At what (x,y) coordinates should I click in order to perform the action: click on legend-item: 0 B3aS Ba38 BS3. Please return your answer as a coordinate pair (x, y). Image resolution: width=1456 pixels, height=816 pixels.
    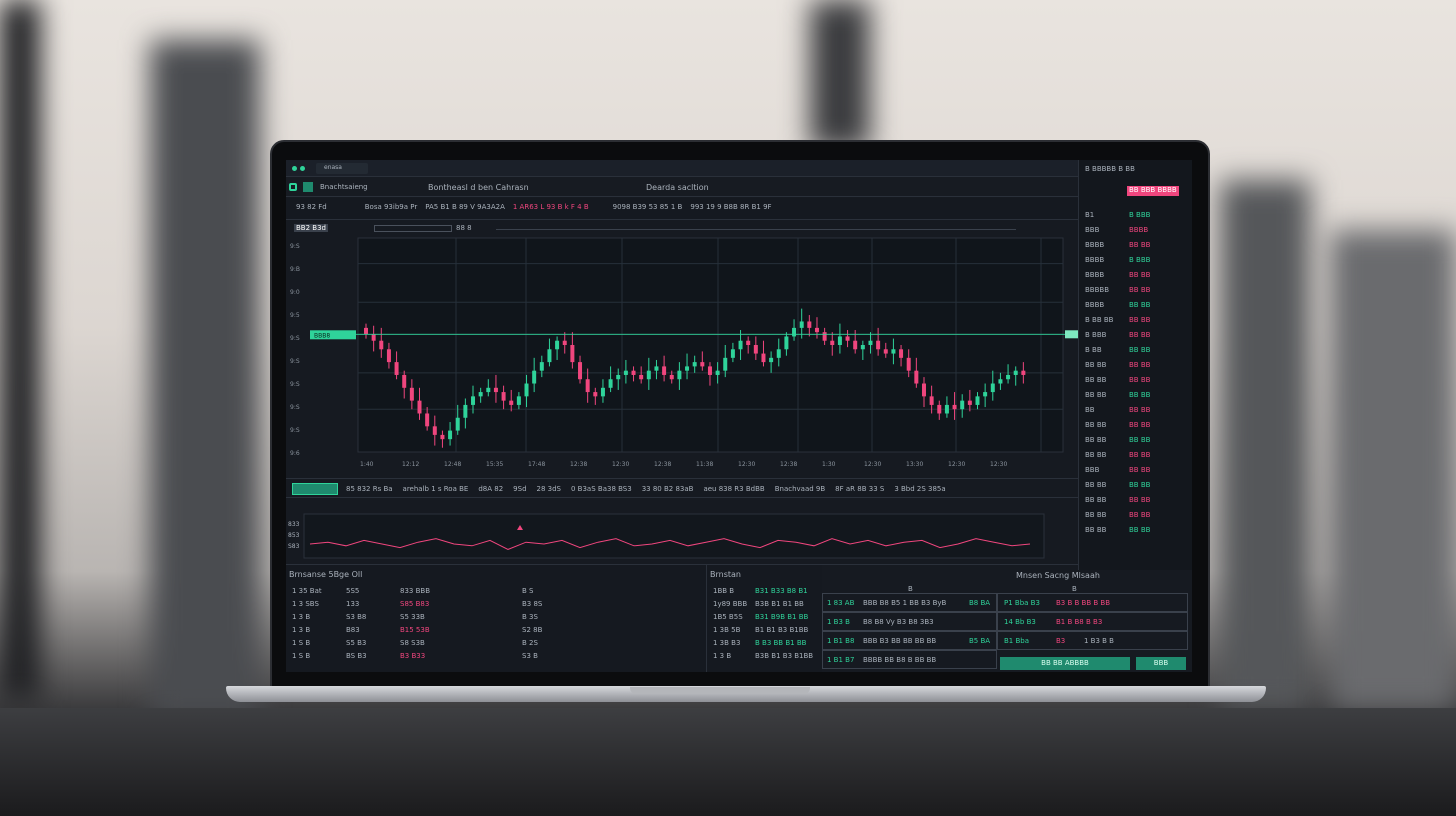
    Looking at the image, I should click on (601, 489).